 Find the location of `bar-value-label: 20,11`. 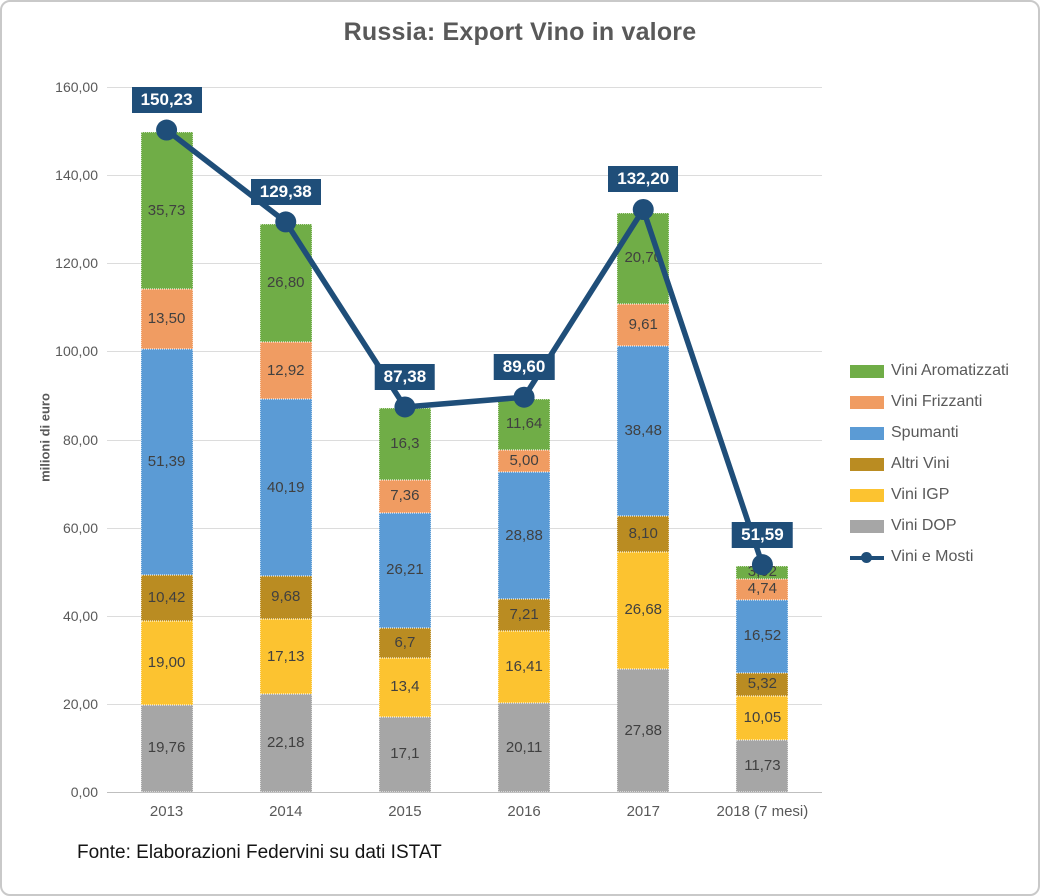

bar-value-label: 20,11 is located at coordinates (524, 747).